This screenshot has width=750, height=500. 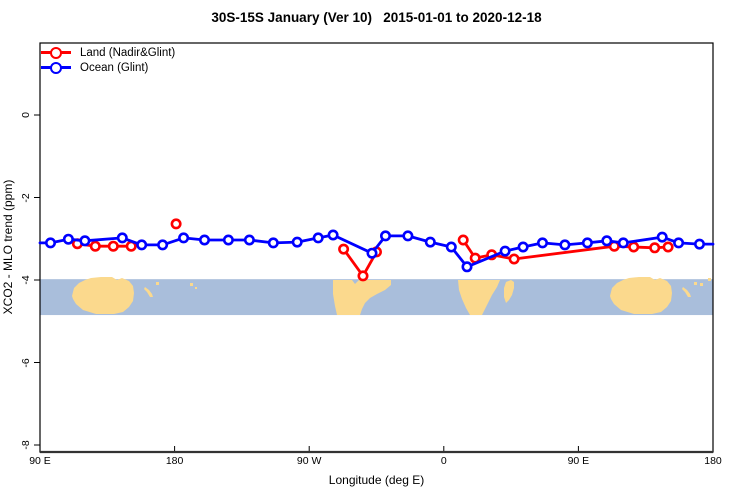 I want to click on legend-item-land: Land (Nadir&Glint), so click(x=108, y=52).